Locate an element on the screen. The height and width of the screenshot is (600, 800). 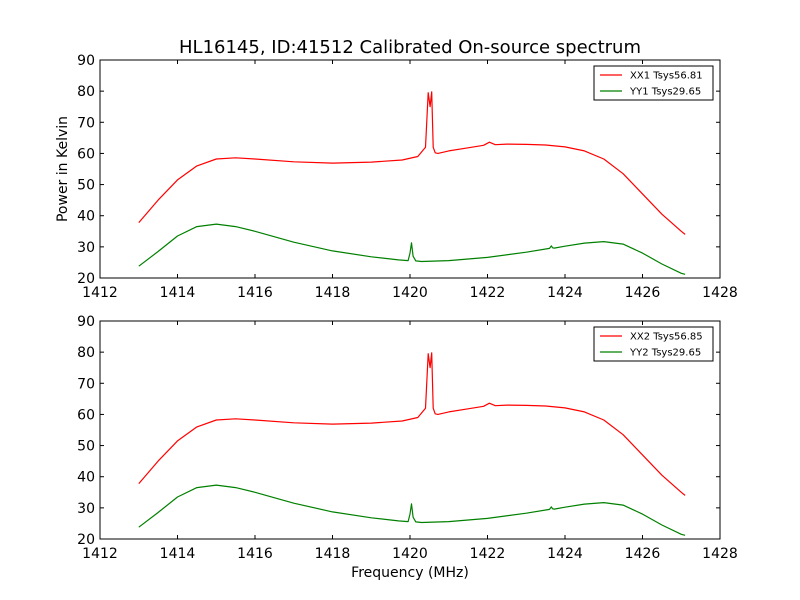
legend: XX2 Tsys56.85 YY2 Tsys29.65 is located at coordinates (653, 344).